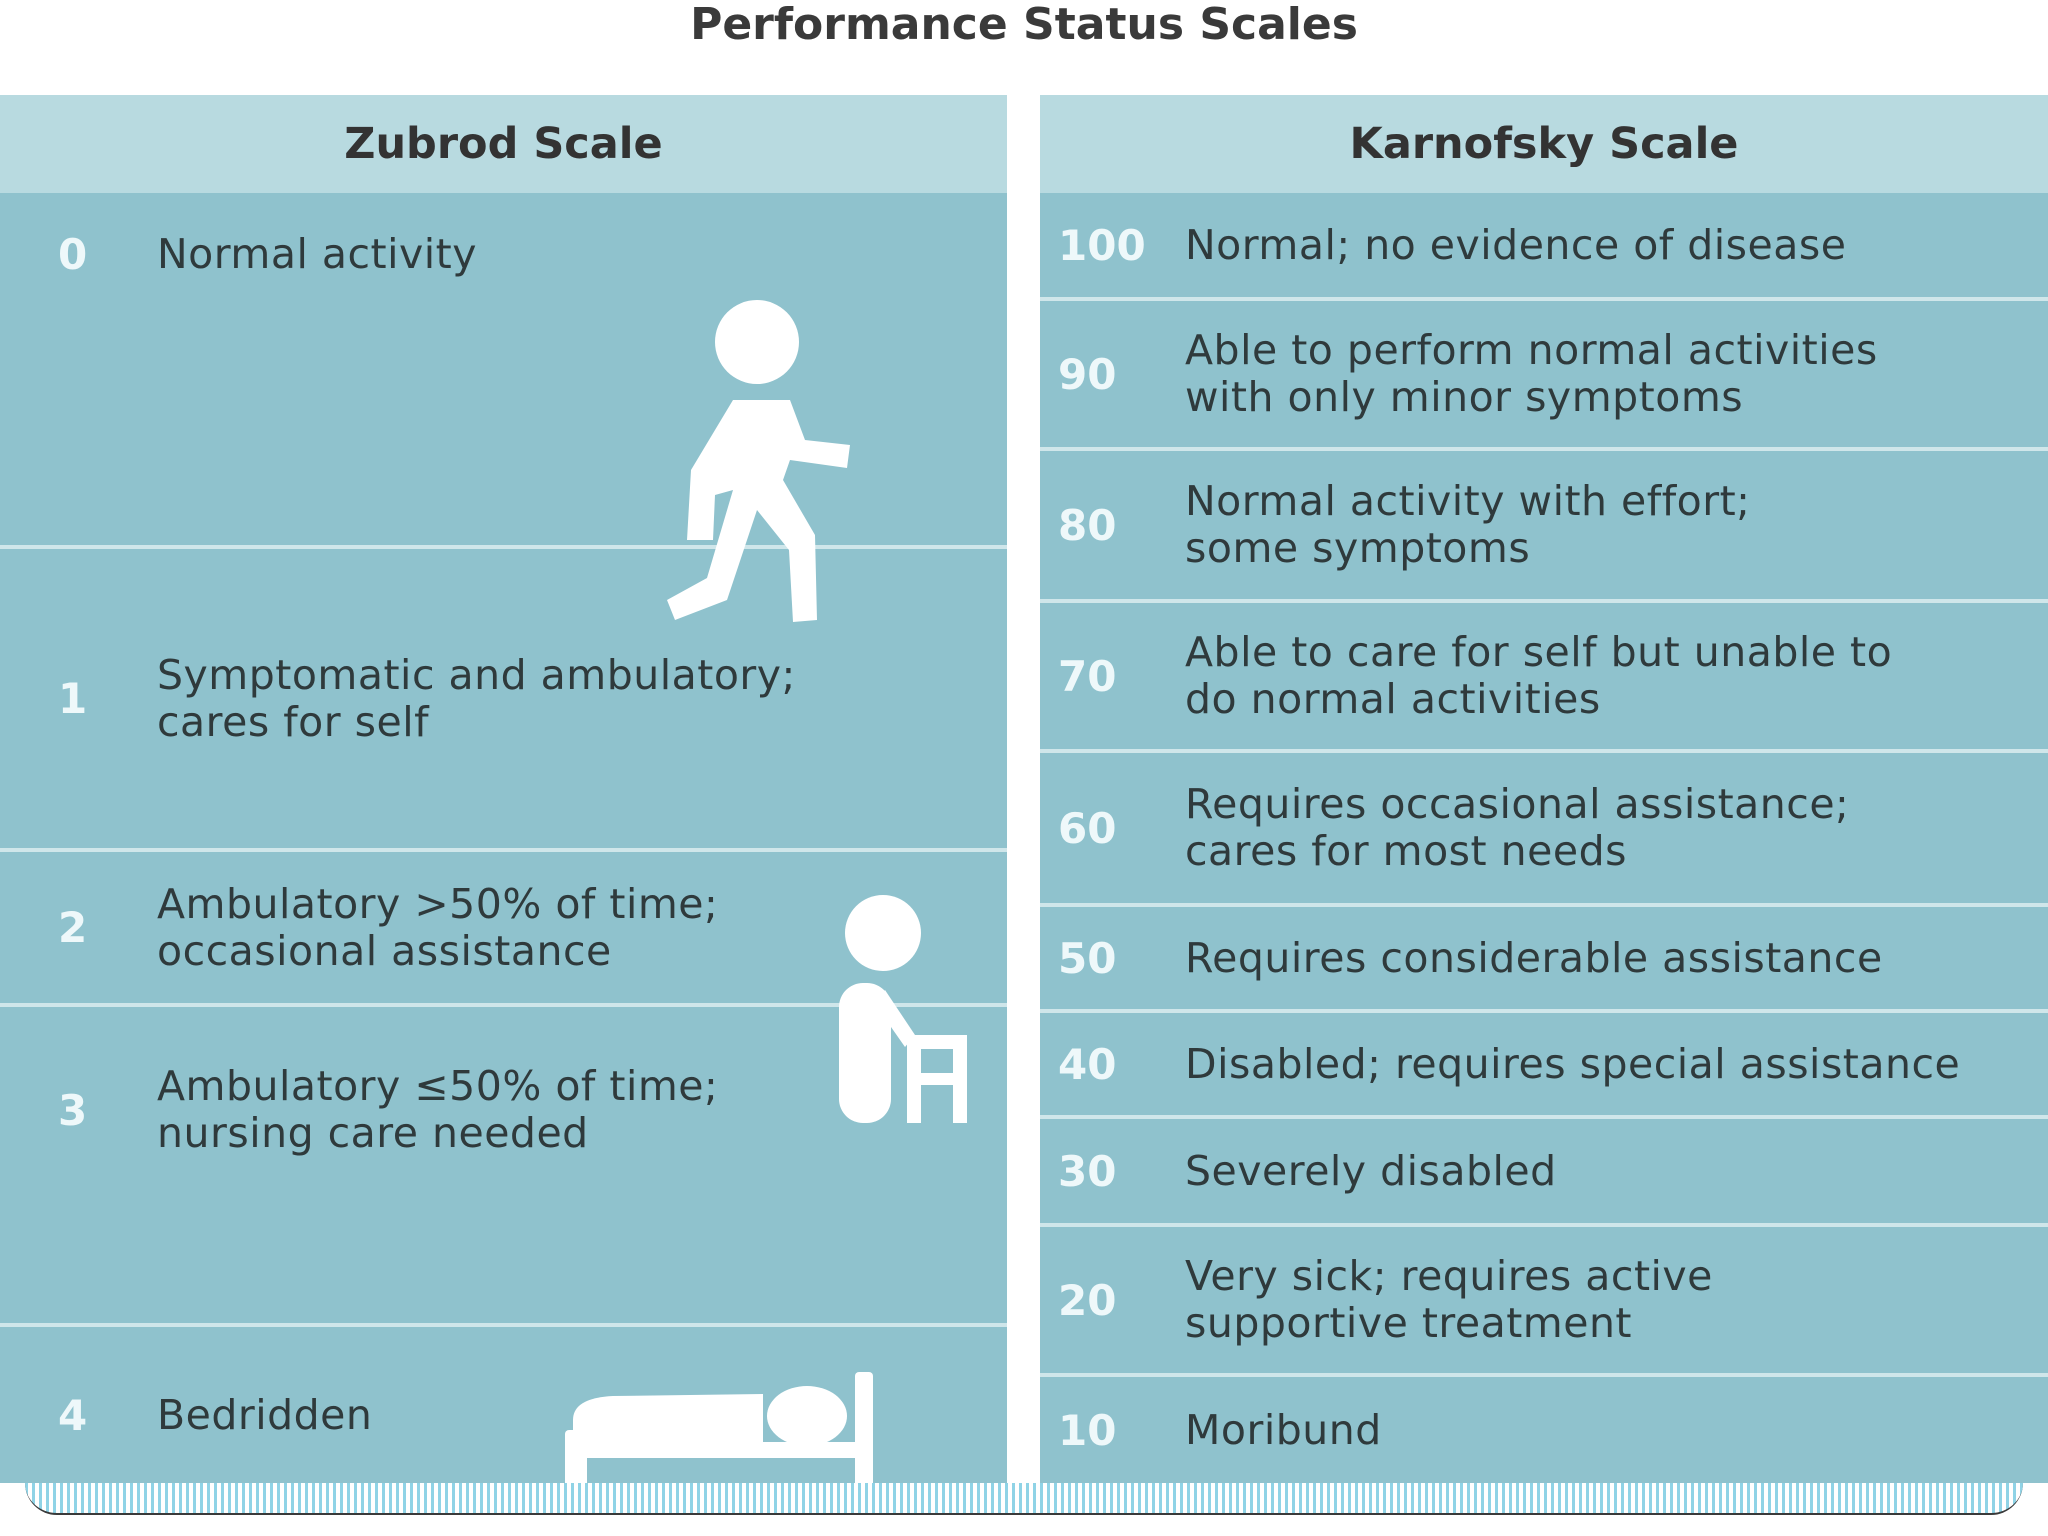 The height and width of the screenshot is (1536, 2048). What do you see at coordinates (1087, 958) in the screenshot?
I see `karnofsky-score: 50` at bounding box center [1087, 958].